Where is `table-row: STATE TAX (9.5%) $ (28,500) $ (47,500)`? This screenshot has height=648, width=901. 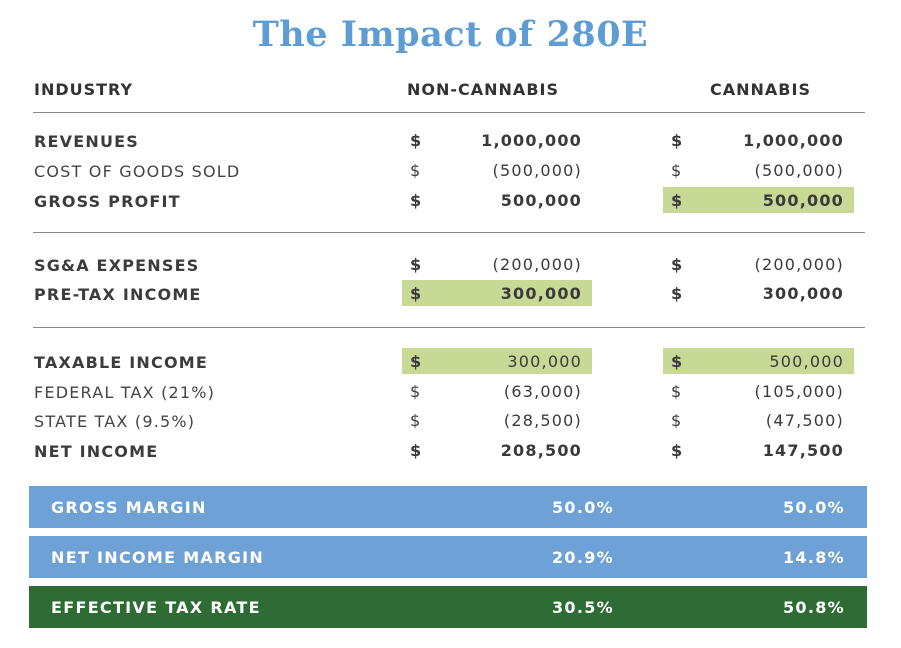
table-row: STATE TAX (9.5%) $ (28,500) $ (47,500) is located at coordinates (450, 421).